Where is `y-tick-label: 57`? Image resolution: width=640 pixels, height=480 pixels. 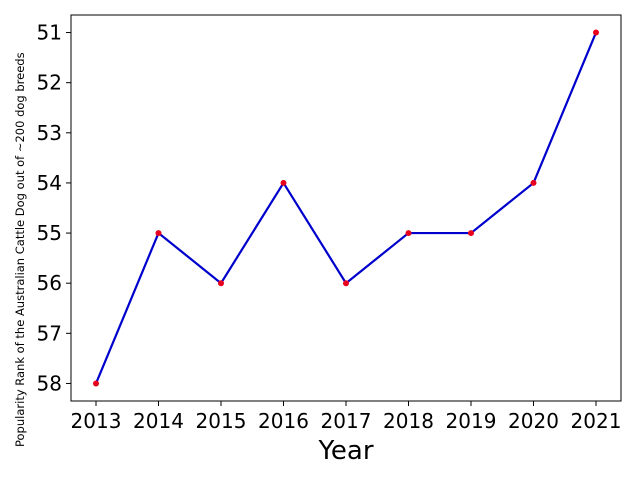
y-tick-label: 57 is located at coordinates (49, 333).